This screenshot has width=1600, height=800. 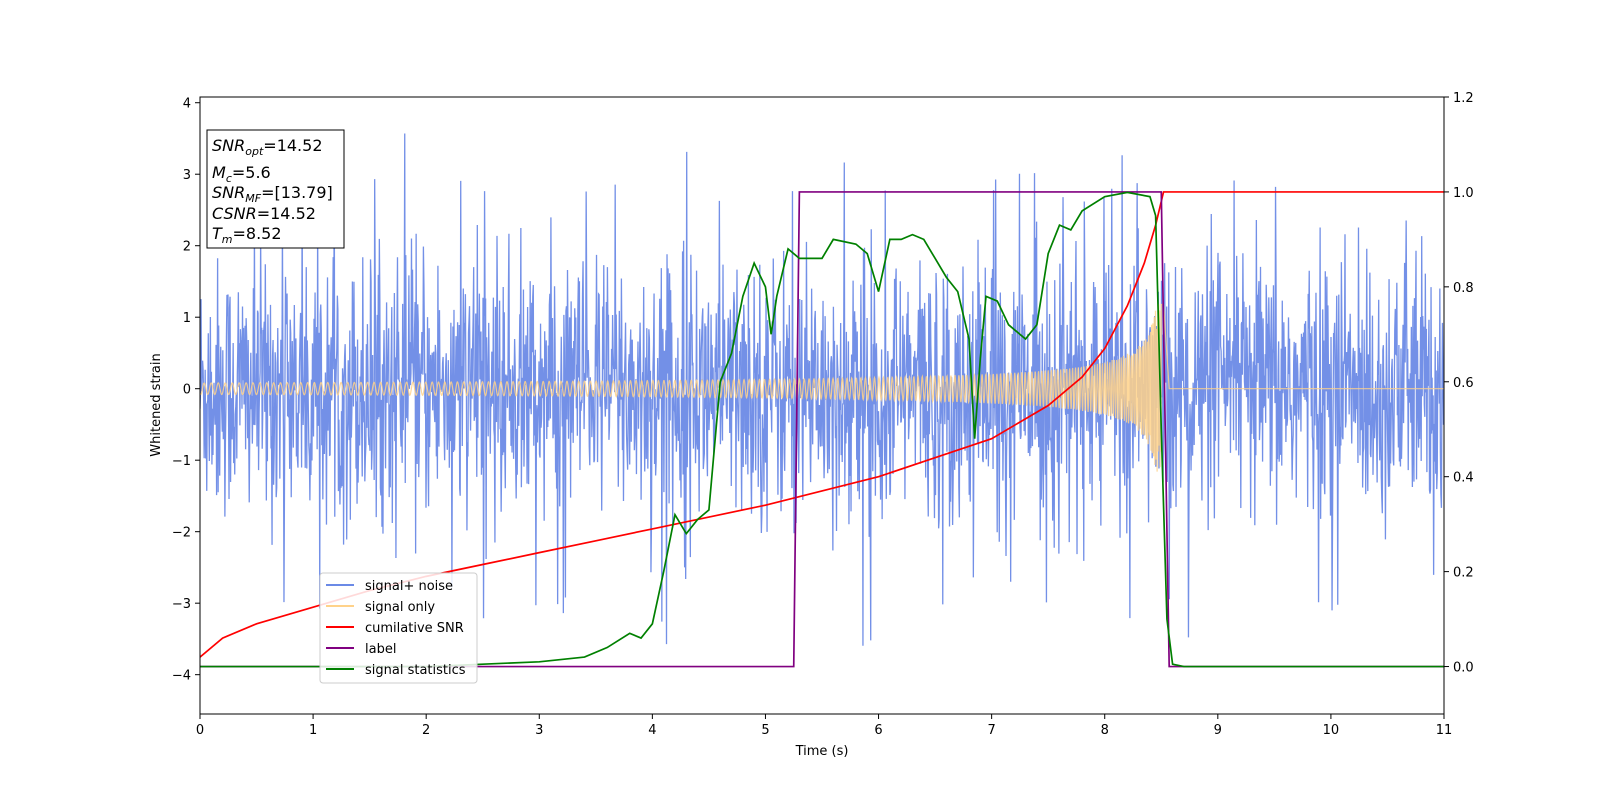 I want to click on y-tick-label-right: 0.6, so click(x=1463, y=383).